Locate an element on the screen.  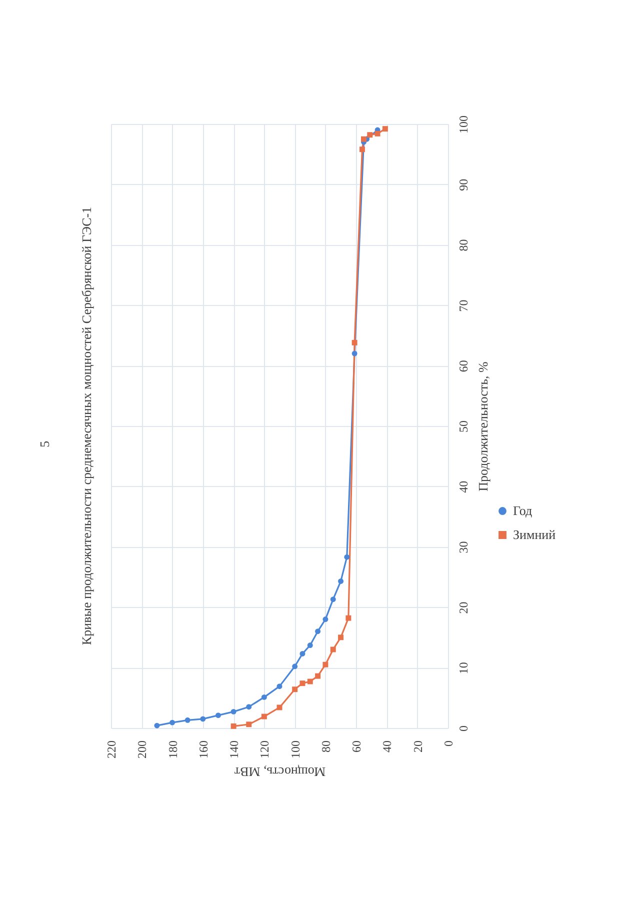
y-tick-label: 70 is located at coordinates (463, 306).